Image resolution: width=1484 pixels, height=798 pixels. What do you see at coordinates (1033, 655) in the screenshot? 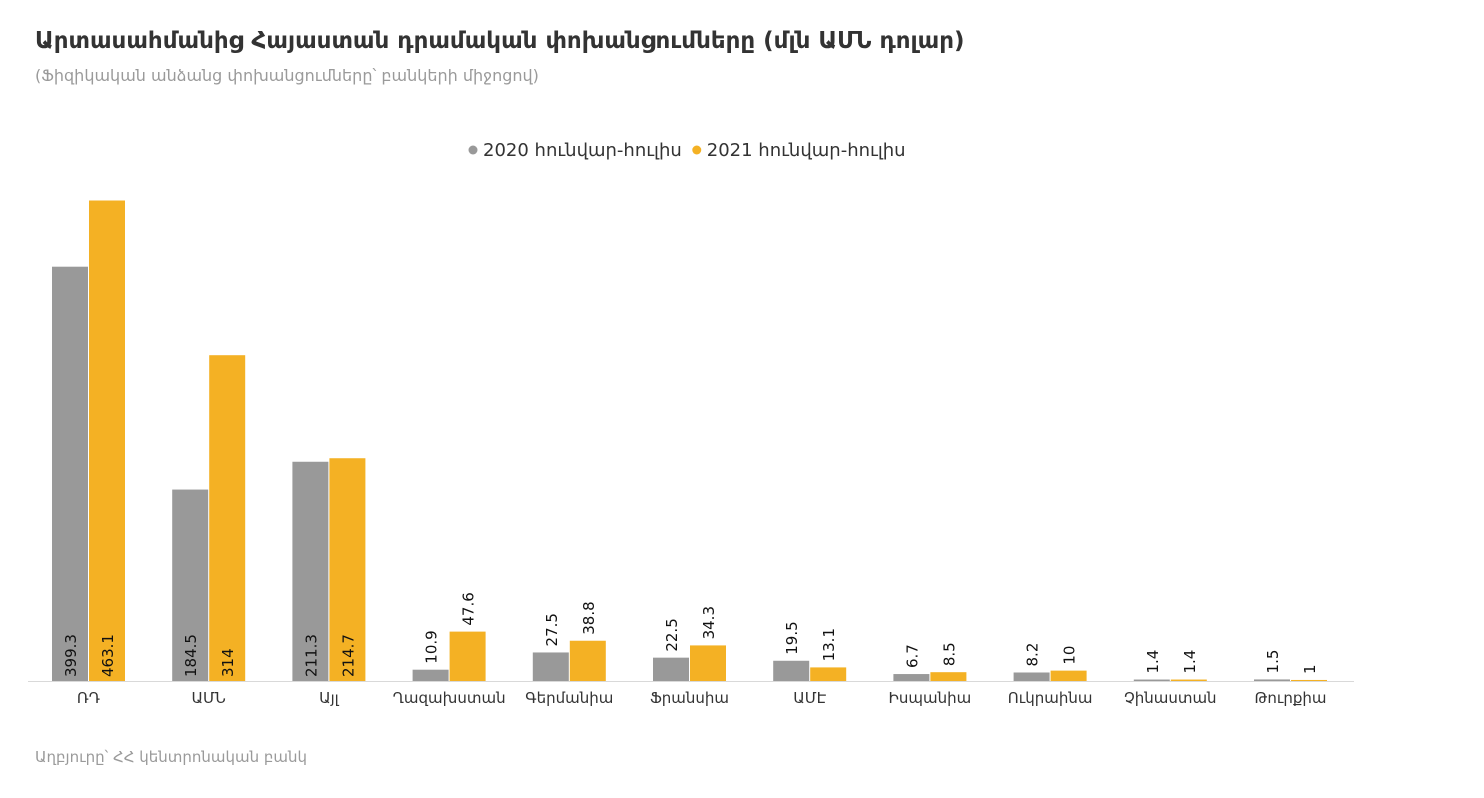
I see `value-label-2020-8: 8.2` at bounding box center [1033, 655].